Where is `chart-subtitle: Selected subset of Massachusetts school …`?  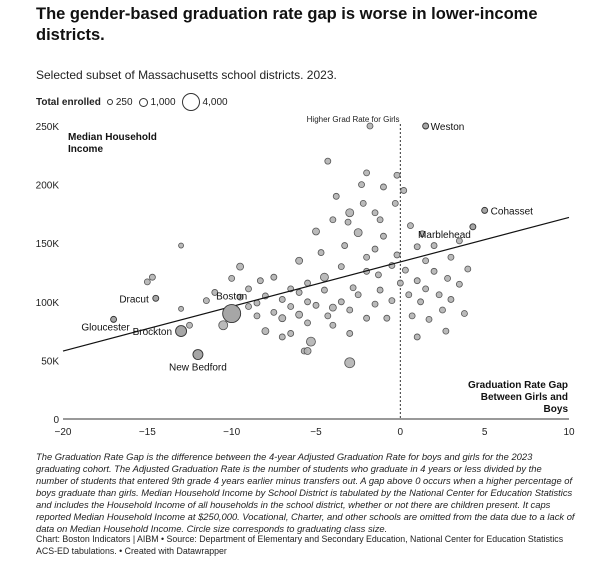
chart-subtitle: Selected subset of Massachusetts school … is located at coordinates (186, 75).